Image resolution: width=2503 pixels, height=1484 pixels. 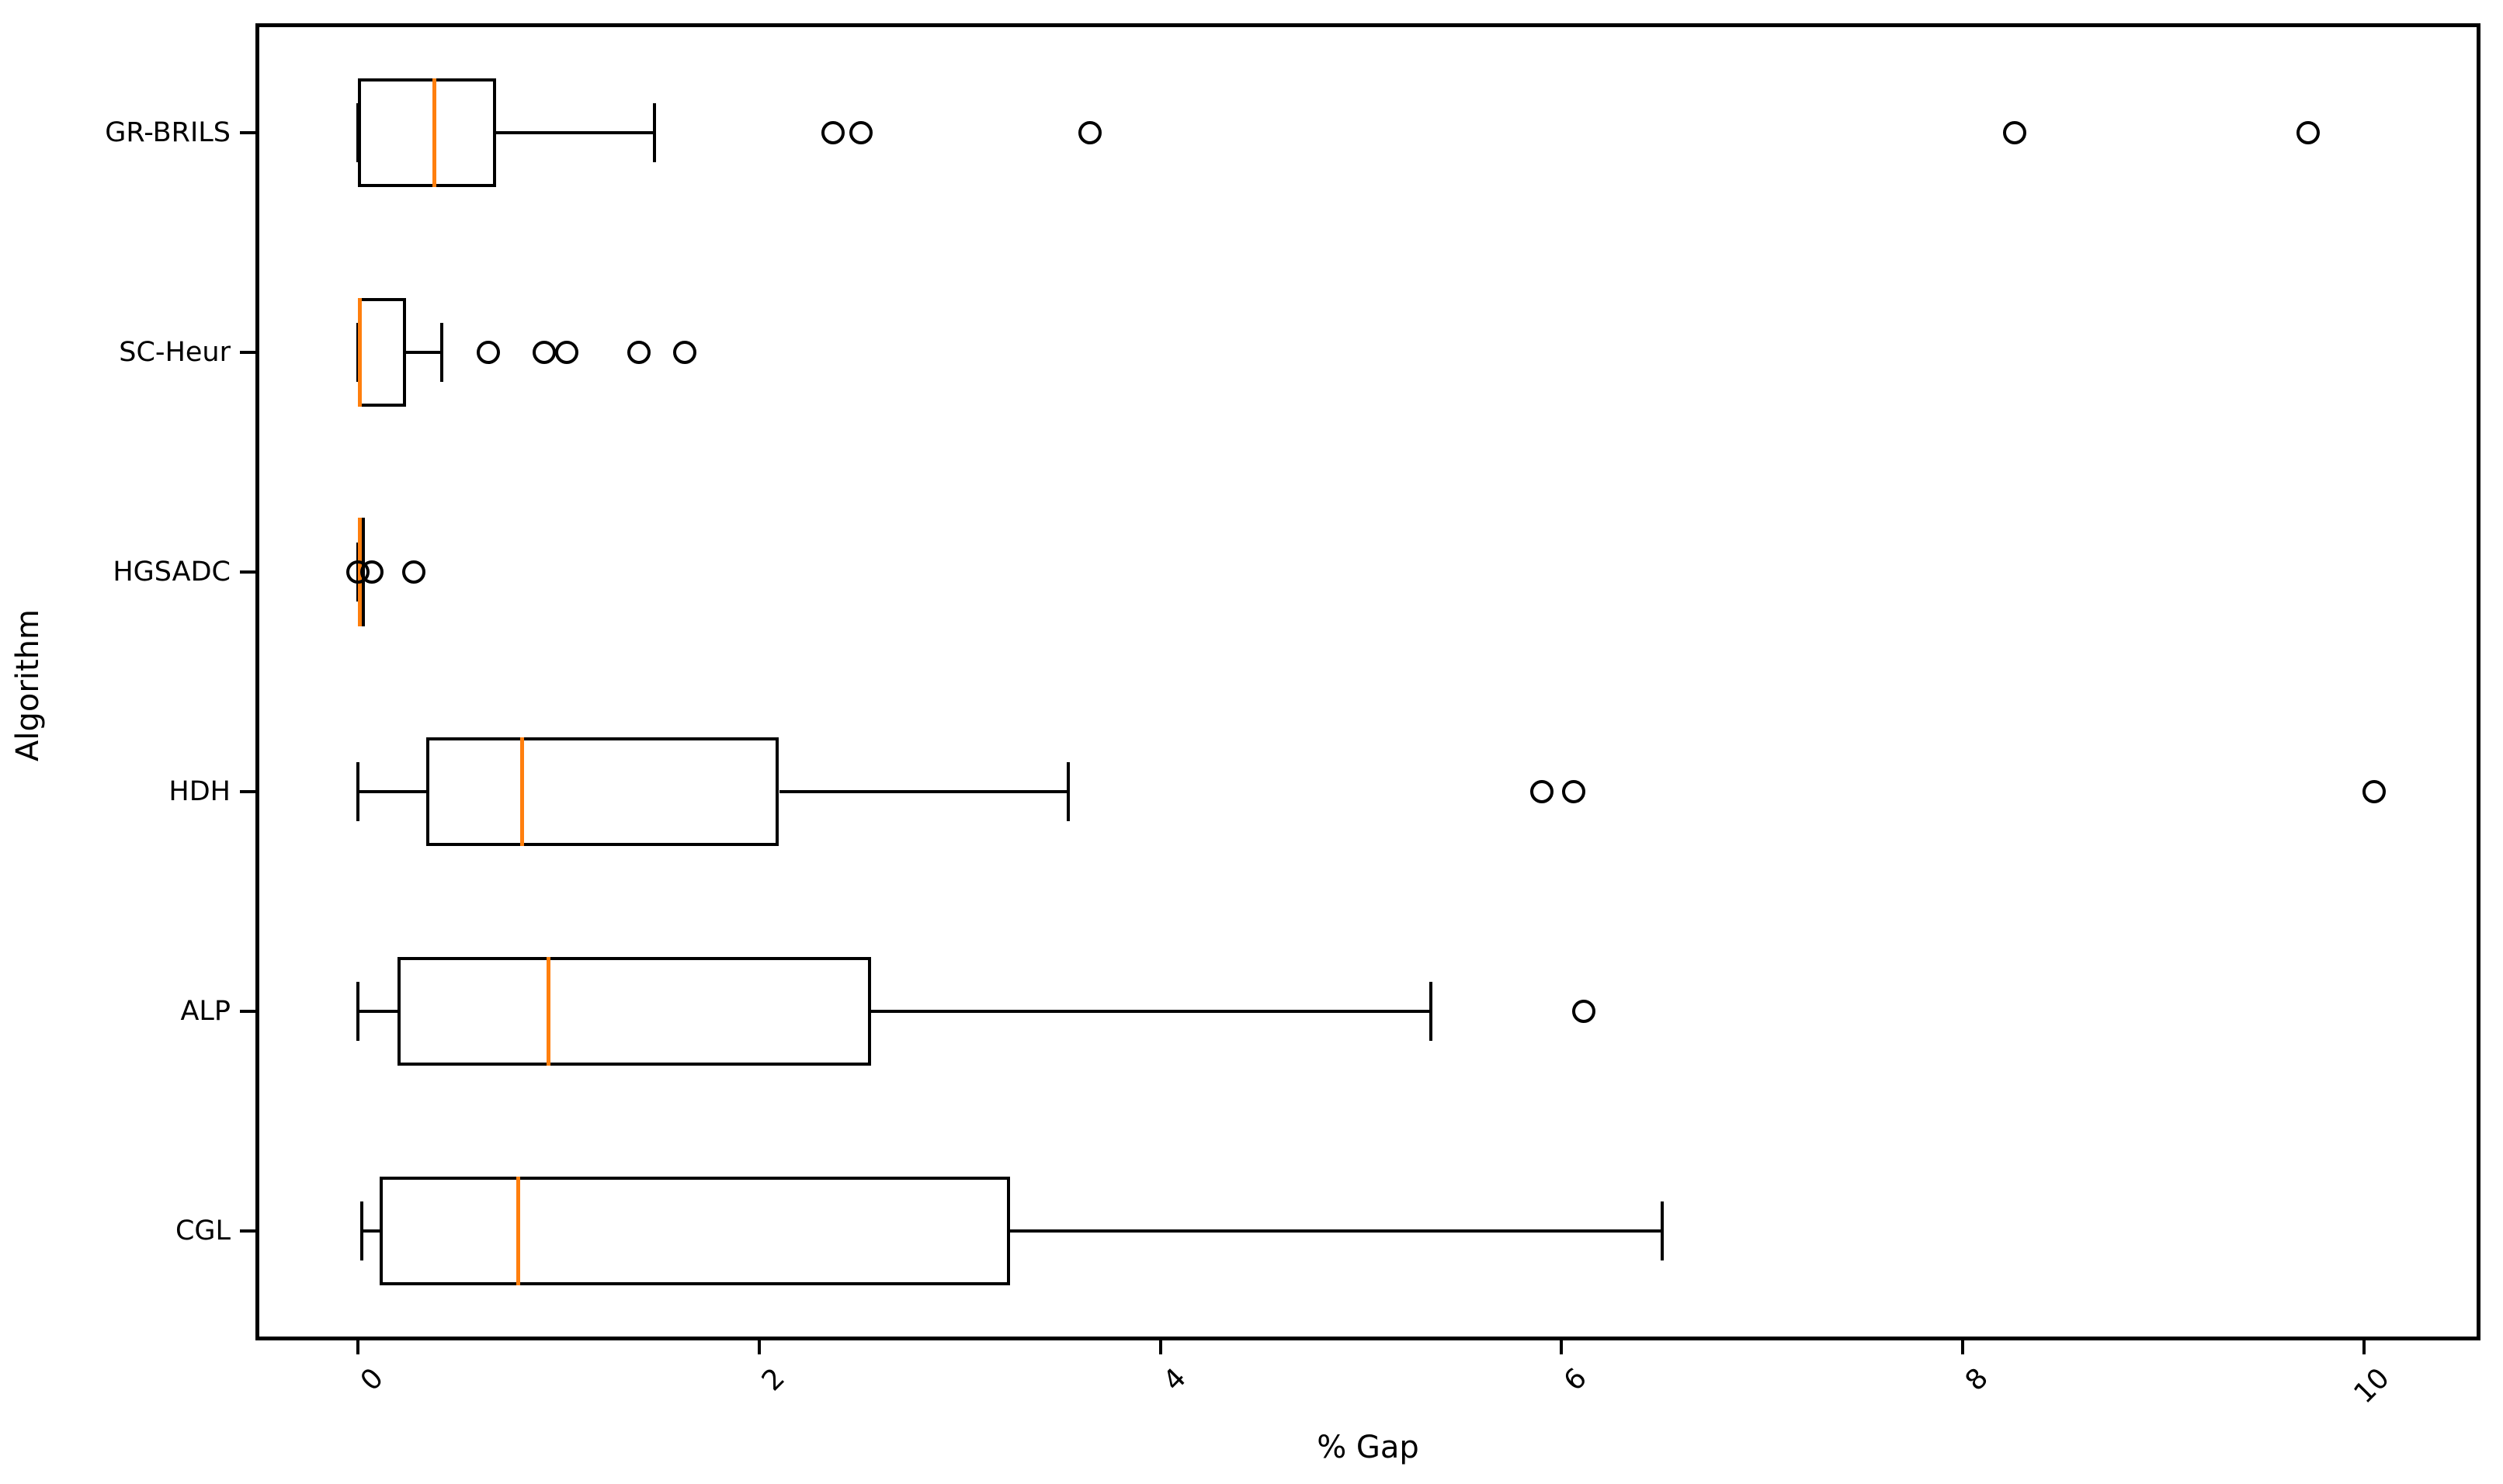 What do you see at coordinates (203, 1230) in the screenshot?
I see `y-tick-label: CGL` at bounding box center [203, 1230].